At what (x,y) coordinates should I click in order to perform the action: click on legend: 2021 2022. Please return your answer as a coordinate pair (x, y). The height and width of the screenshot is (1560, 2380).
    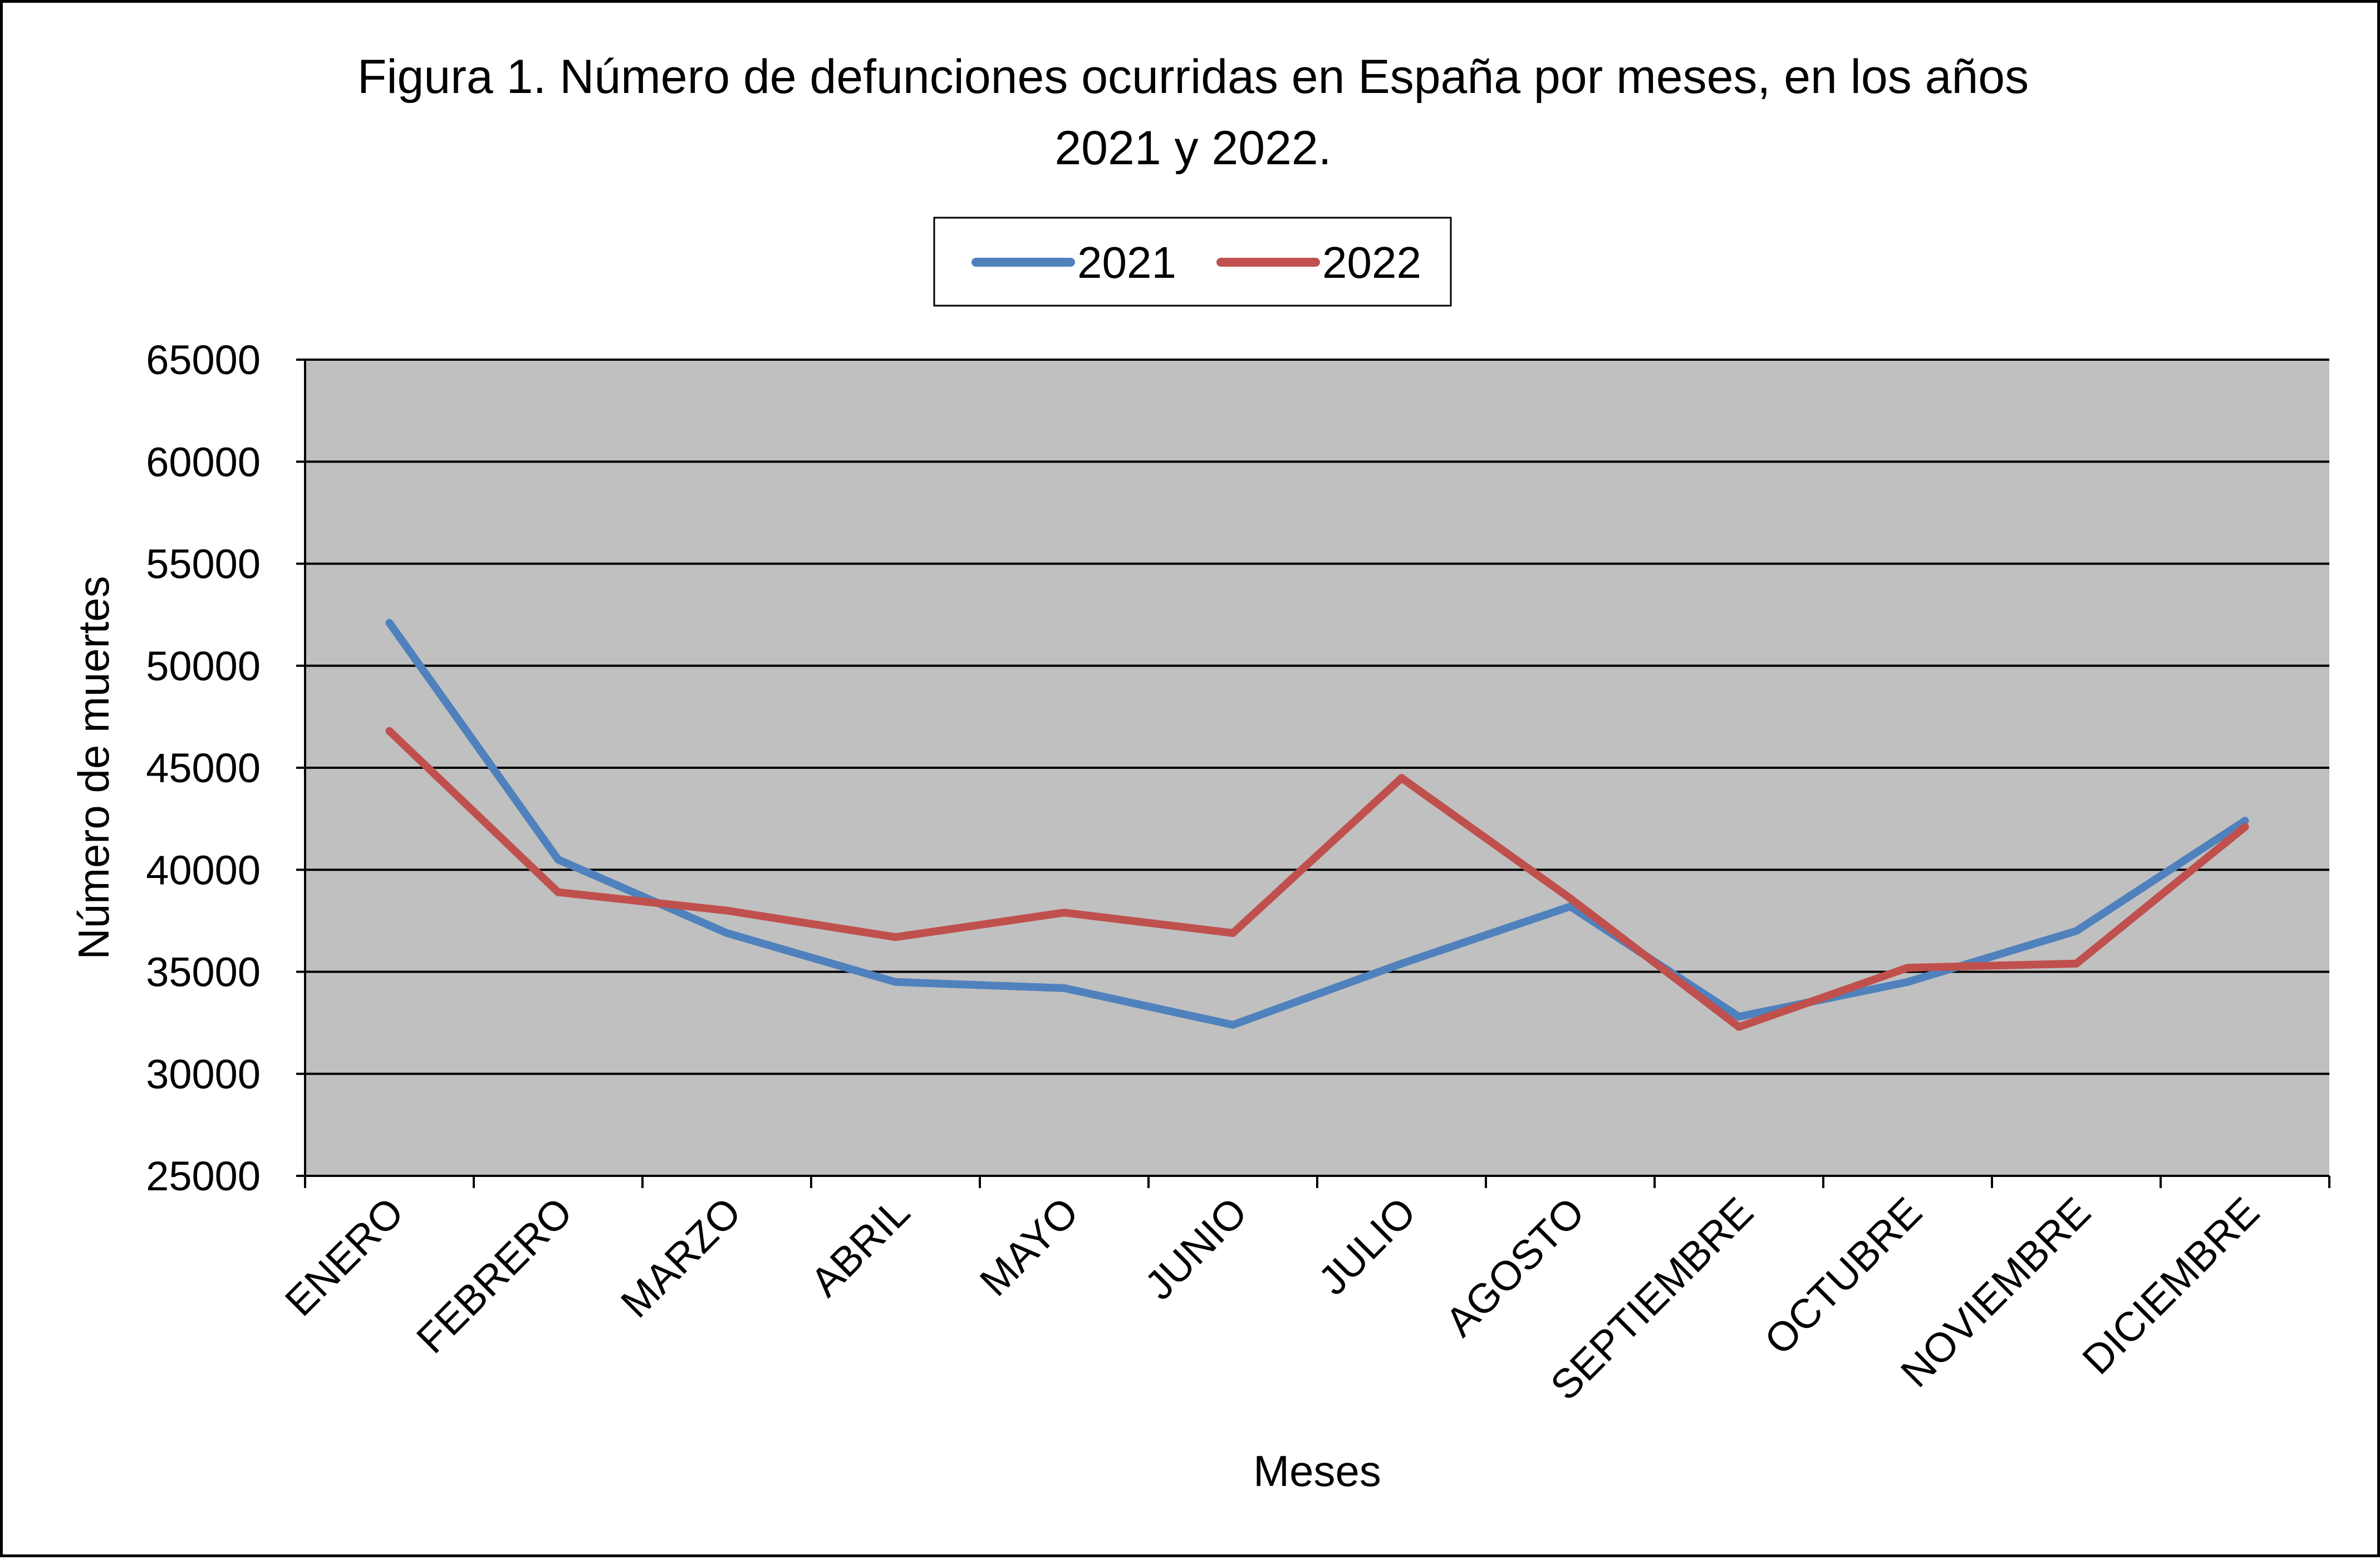
    Looking at the image, I should click on (1192, 262).